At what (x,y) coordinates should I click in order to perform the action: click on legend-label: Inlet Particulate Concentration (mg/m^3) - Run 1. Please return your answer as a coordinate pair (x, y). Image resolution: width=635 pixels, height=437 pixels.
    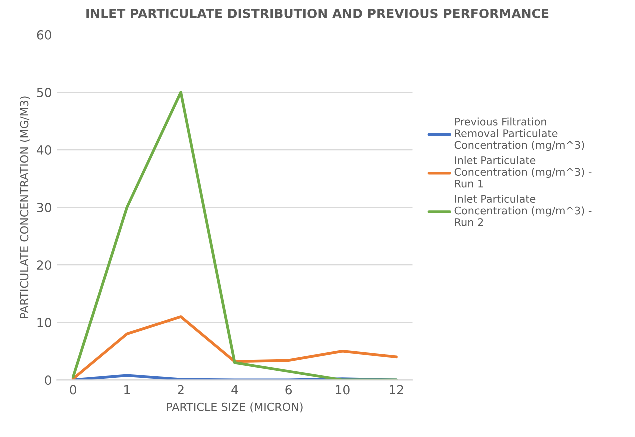
    Looking at the image, I should click on (523, 172).